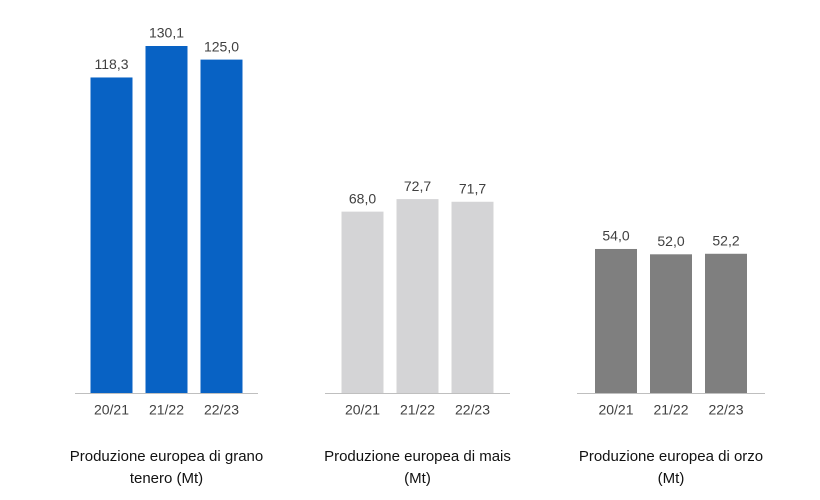 The image size is (820, 500). I want to click on chart-title: Produzione europea di mais (Mt), so click(417, 467).